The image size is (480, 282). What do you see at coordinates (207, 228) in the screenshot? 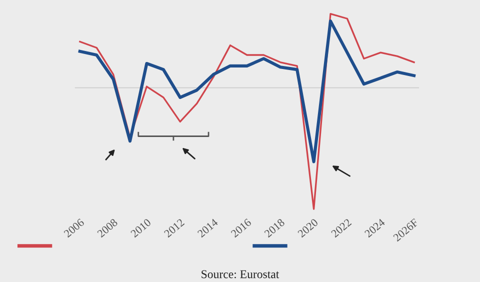
I see `x-tick-label: 2014` at bounding box center [207, 228].